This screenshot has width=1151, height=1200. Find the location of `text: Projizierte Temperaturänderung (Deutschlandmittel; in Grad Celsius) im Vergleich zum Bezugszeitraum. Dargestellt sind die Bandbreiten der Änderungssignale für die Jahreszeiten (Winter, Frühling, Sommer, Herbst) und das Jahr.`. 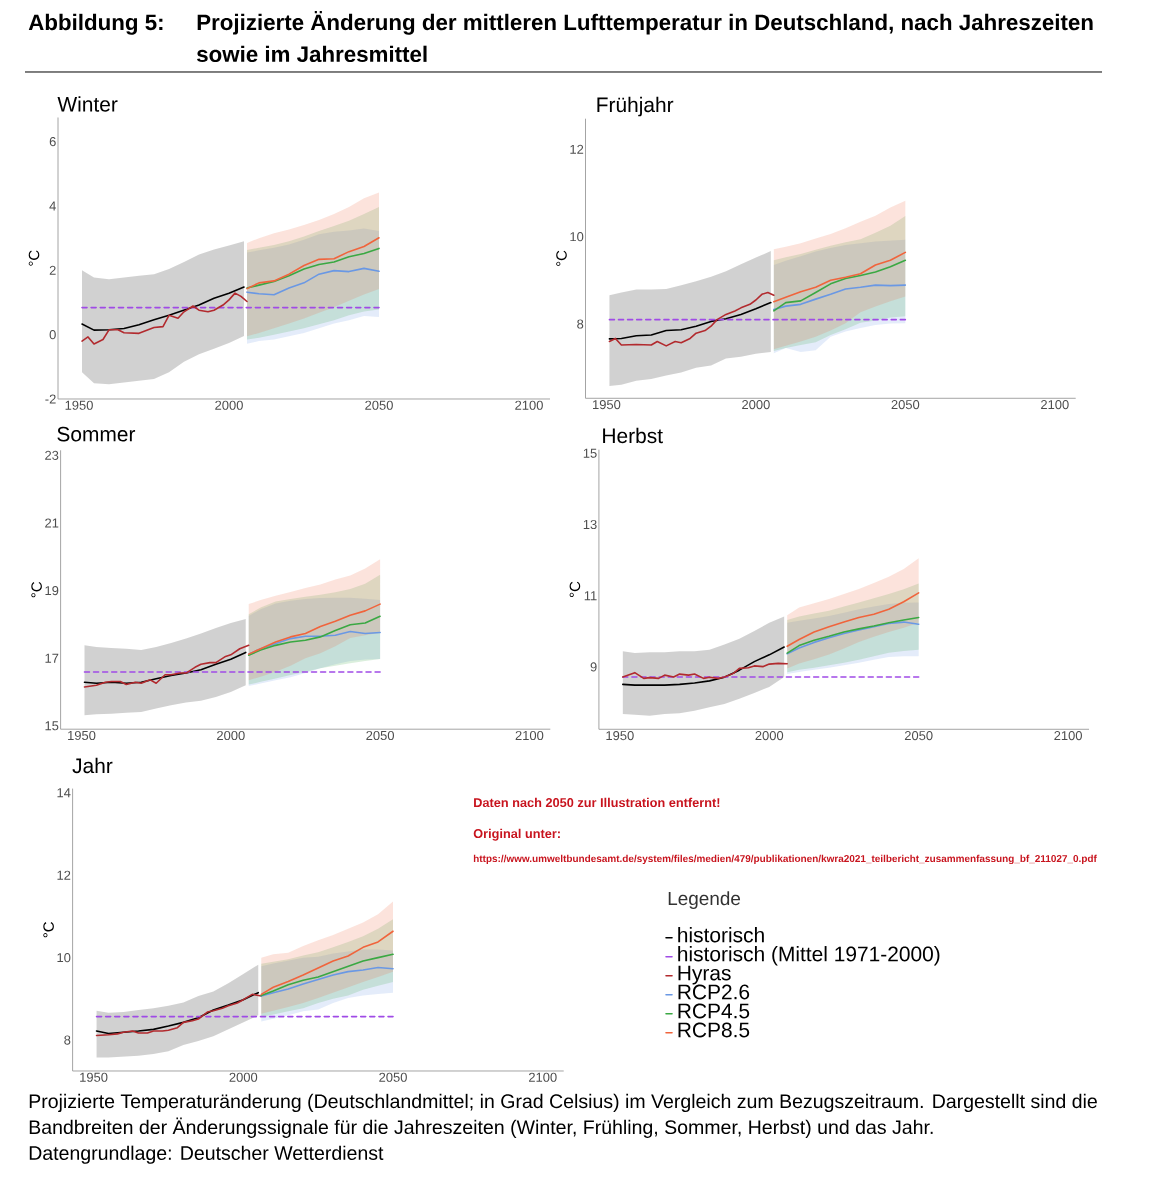

text: Projizierte Temperaturänderung (Deutschlandmittel; in Grad Celsius) im Vergleich zum Bezugszeitraum. Dargestellt sind die Bandbreiten der Änderungssignale für die Jahreszeiten (Winter, Frühling, Sommer, Herbst) und das Jahr. is located at coordinates (563, 1115).